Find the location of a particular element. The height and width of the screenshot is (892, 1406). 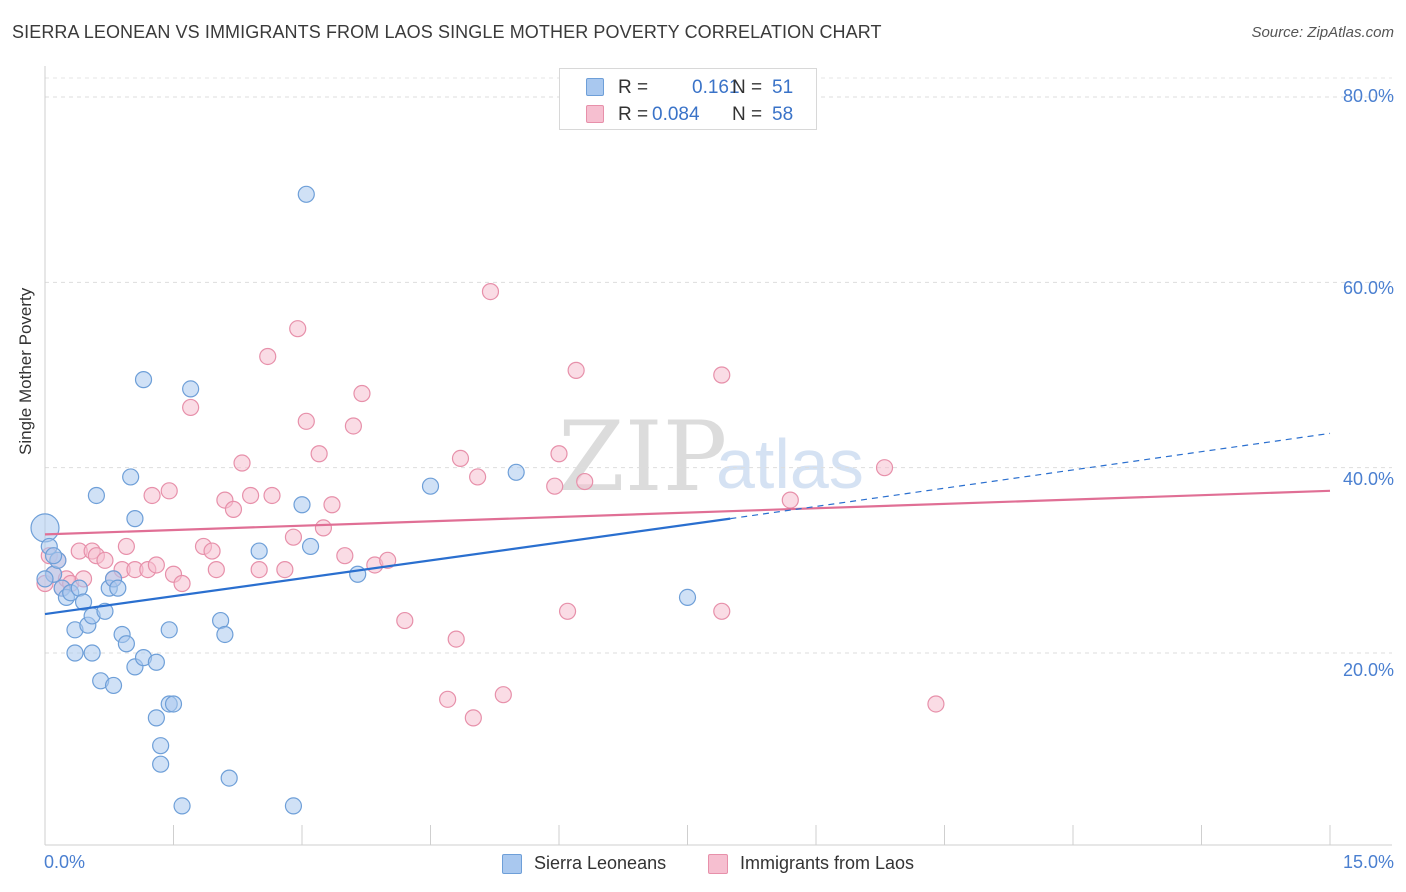

bottom-legend-label: Sierra Leoneans is located at coordinates (600, 863).